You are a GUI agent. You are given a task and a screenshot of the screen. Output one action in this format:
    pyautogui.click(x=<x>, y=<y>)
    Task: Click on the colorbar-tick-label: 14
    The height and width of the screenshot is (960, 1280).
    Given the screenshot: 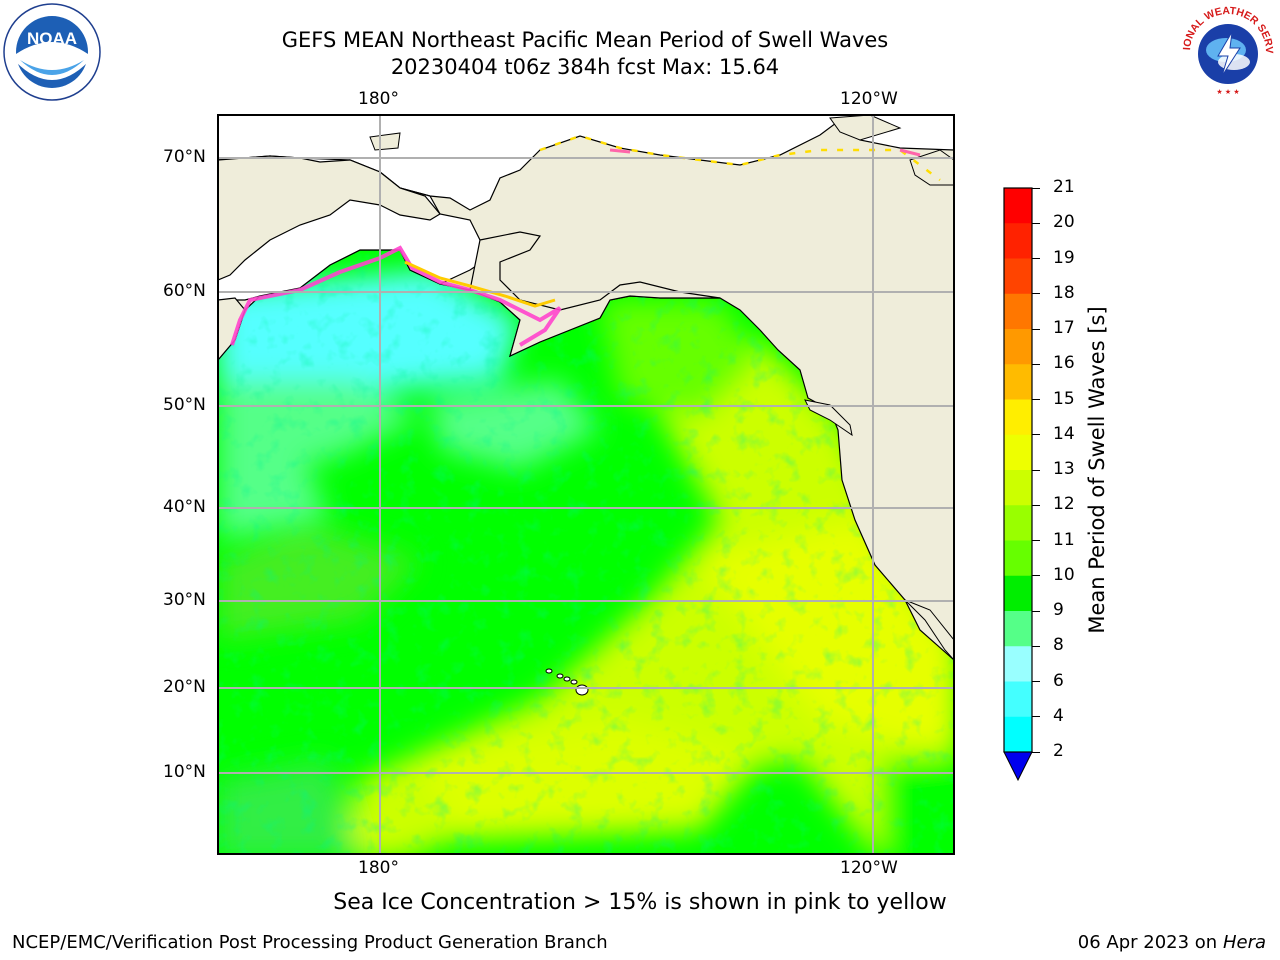 What is the action you would take?
    pyautogui.click(x=1064, y=433)
    